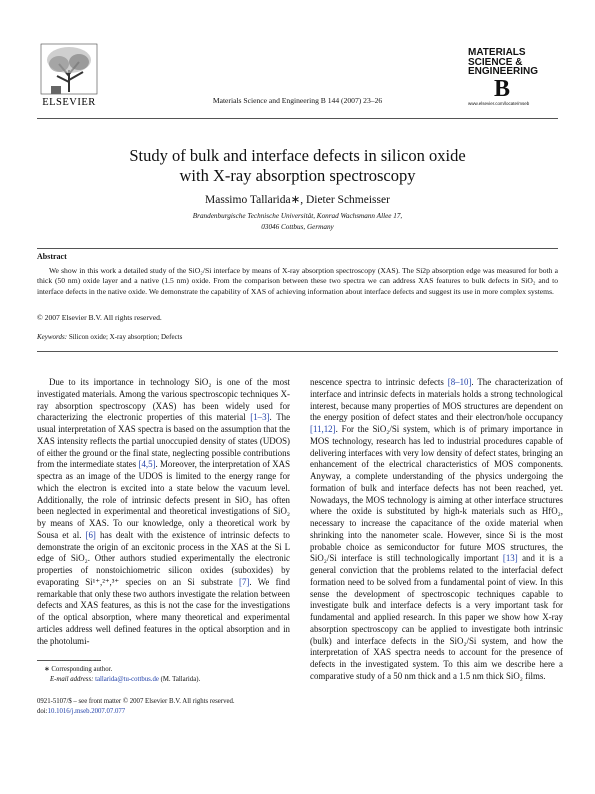 The height and width of the screenshot is (794, 595). I want to click on doi-link: 10.1016/j.mseb.2007.07.077, so click(86, 711).